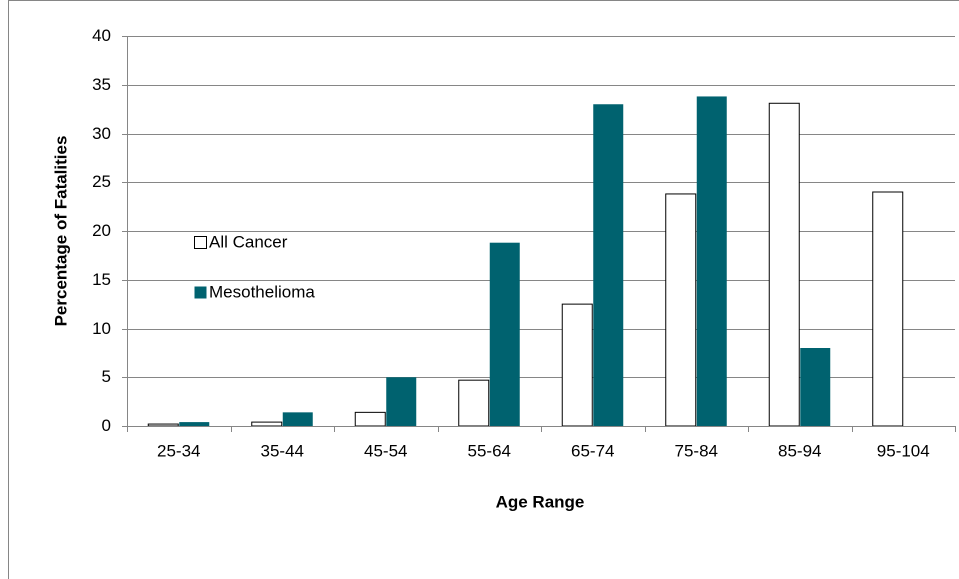 This screenshot has width=959, height=579. I want to click on y-tick-label: 25, so click(101, 181).